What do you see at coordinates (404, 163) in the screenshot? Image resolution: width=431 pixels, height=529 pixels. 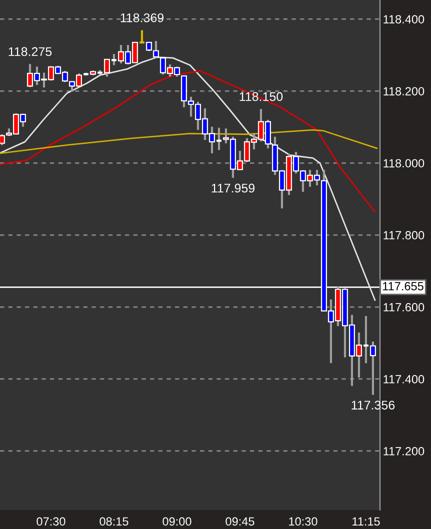 I see `y-tick-label: 118.000` at bounding box center [404, 163].